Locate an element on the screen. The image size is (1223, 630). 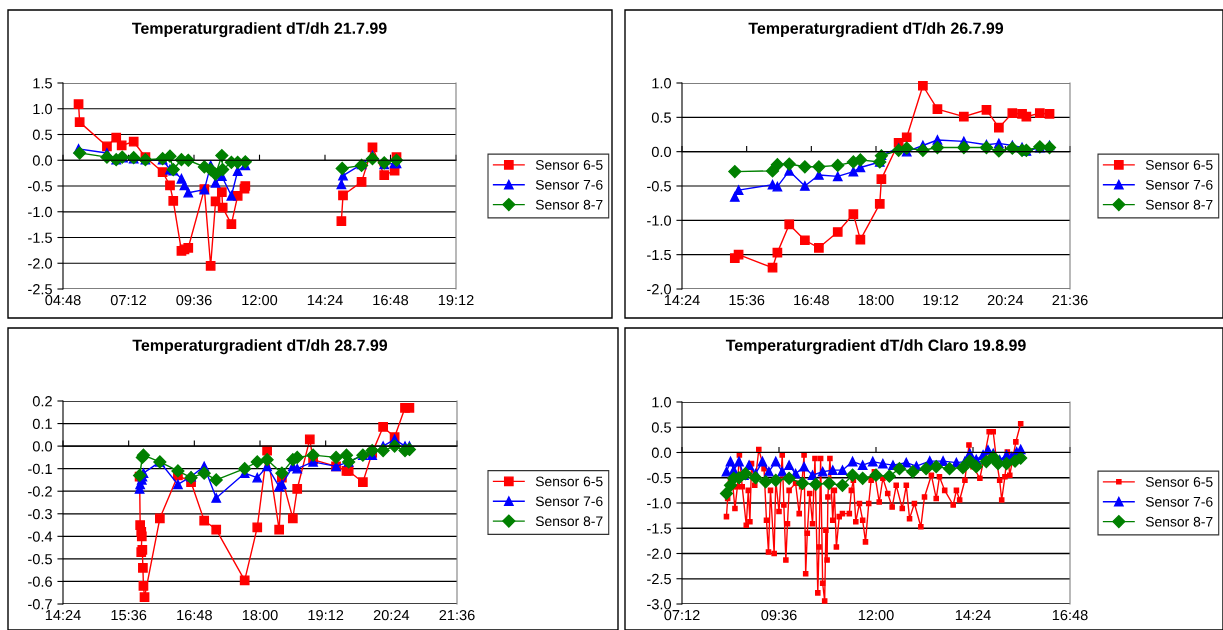
y-tick-label: -0.1 is located at coordinates (40, 469).